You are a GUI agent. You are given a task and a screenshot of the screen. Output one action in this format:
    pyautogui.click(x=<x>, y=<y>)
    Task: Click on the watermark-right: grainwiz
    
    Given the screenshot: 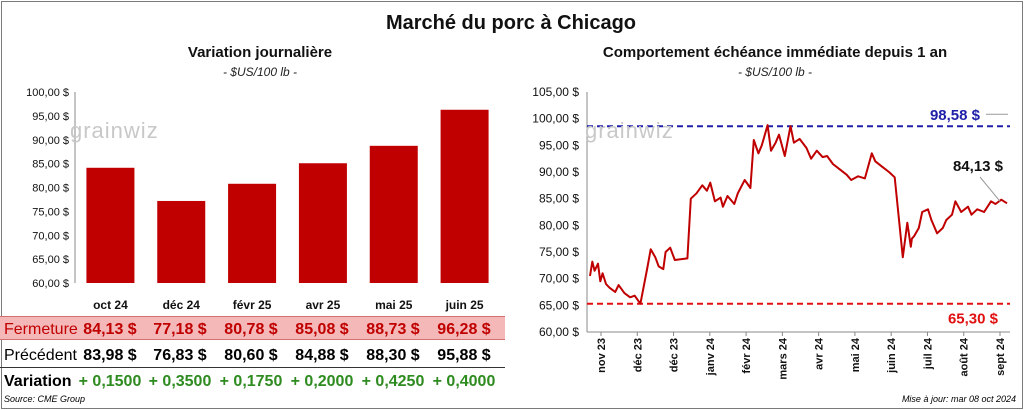 What is the action you would take?
    pyautogui.click(x=629, y=130)
    